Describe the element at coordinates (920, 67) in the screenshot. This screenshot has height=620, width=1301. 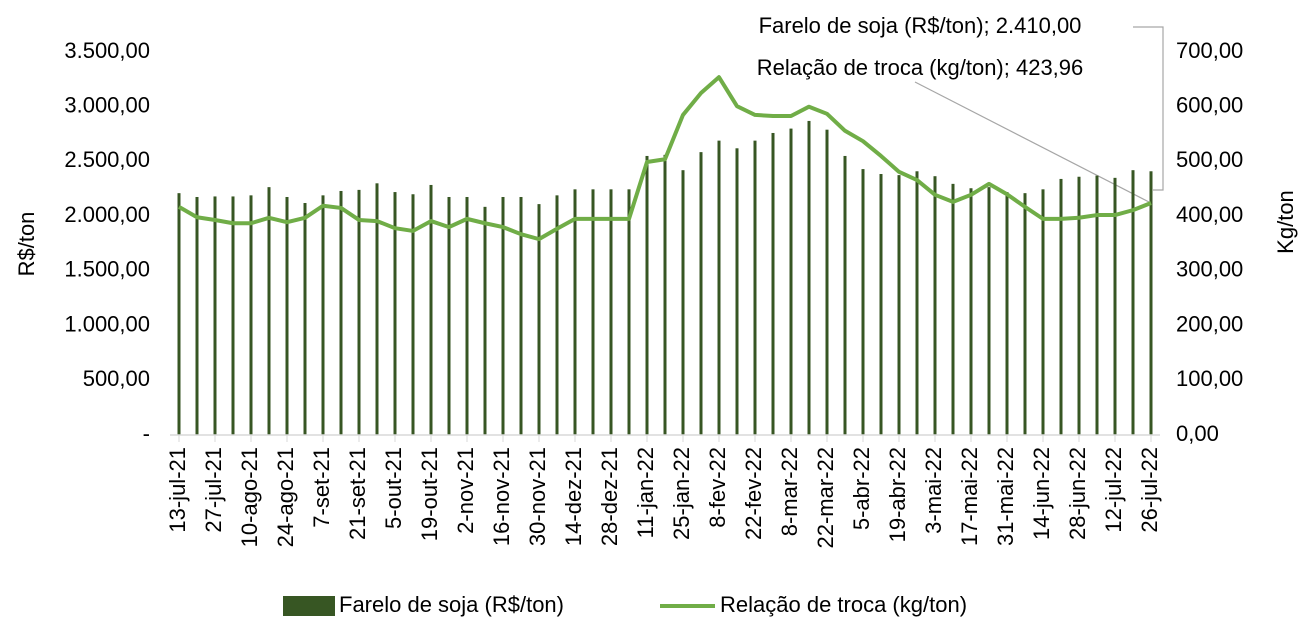
I see `data-label: Relação de troca (kg/ton); 423,96` at that location.